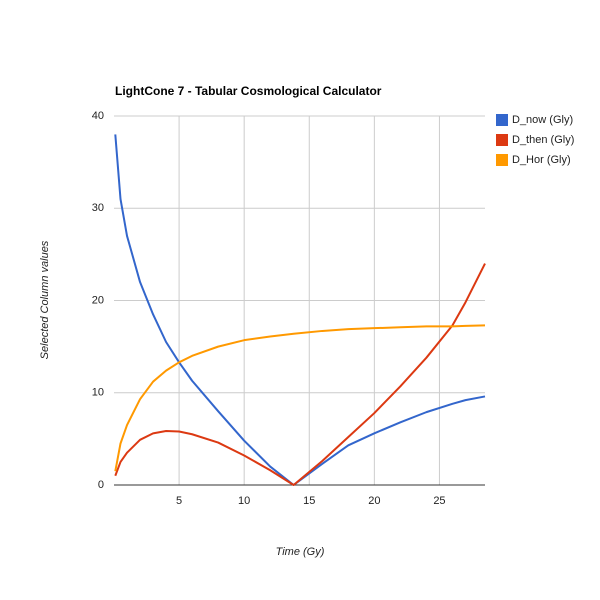 This screenshot has height=600, width=600. Describe the element at coordinates (543, 140) in the screenshot. I see `legend-label: D_then (Gly)` at that location.